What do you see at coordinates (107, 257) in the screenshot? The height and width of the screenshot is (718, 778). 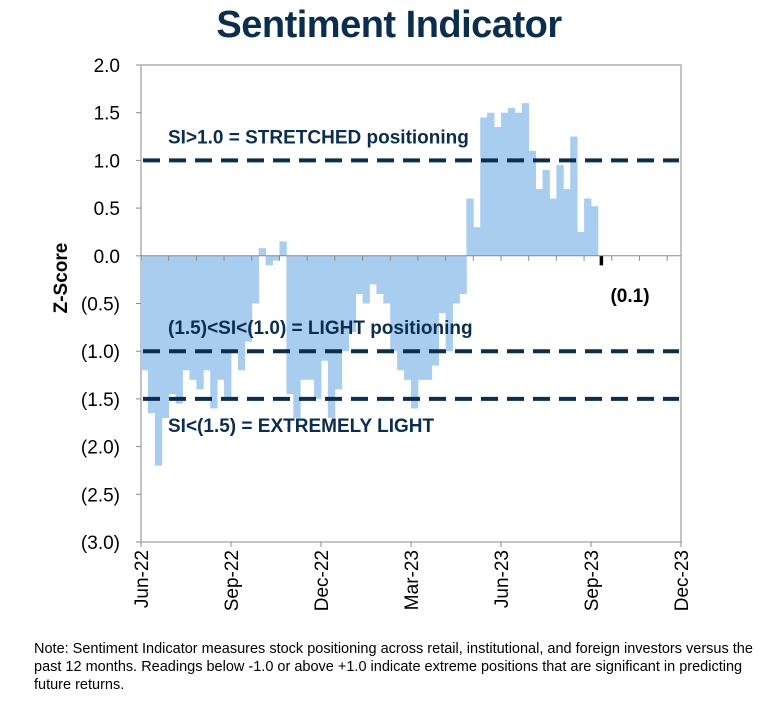 I see `y-tick-label: 0.0` at bounding box center [107, 257].